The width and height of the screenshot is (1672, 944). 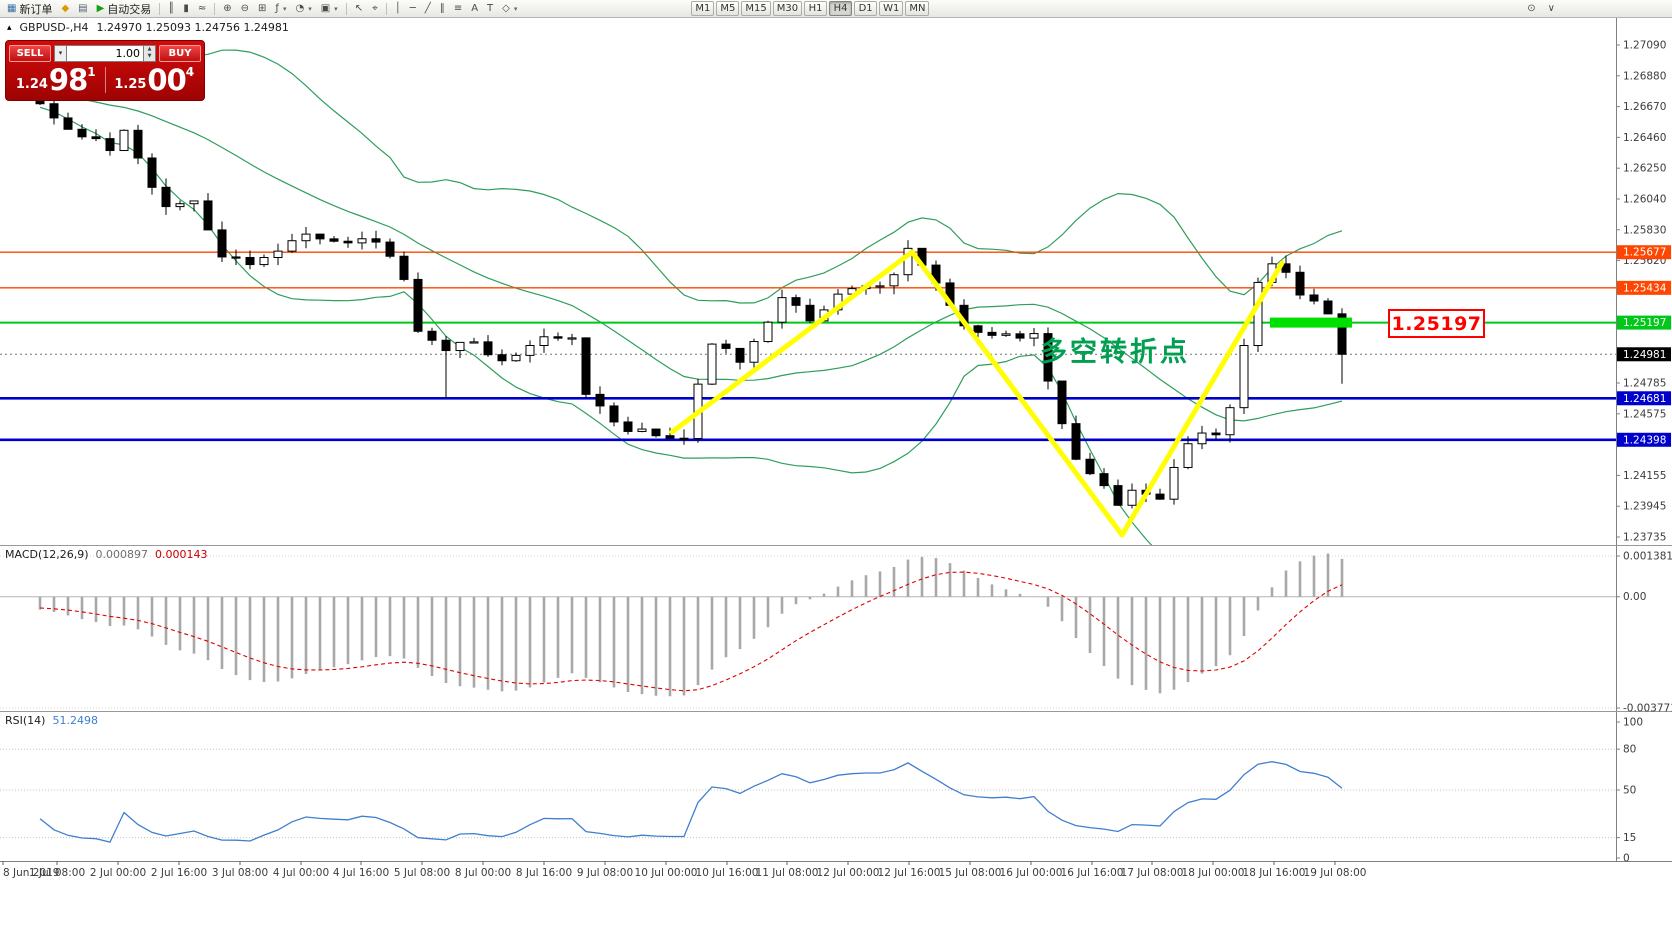 I want to click on rsi-pane, so click(x=808, y=795).